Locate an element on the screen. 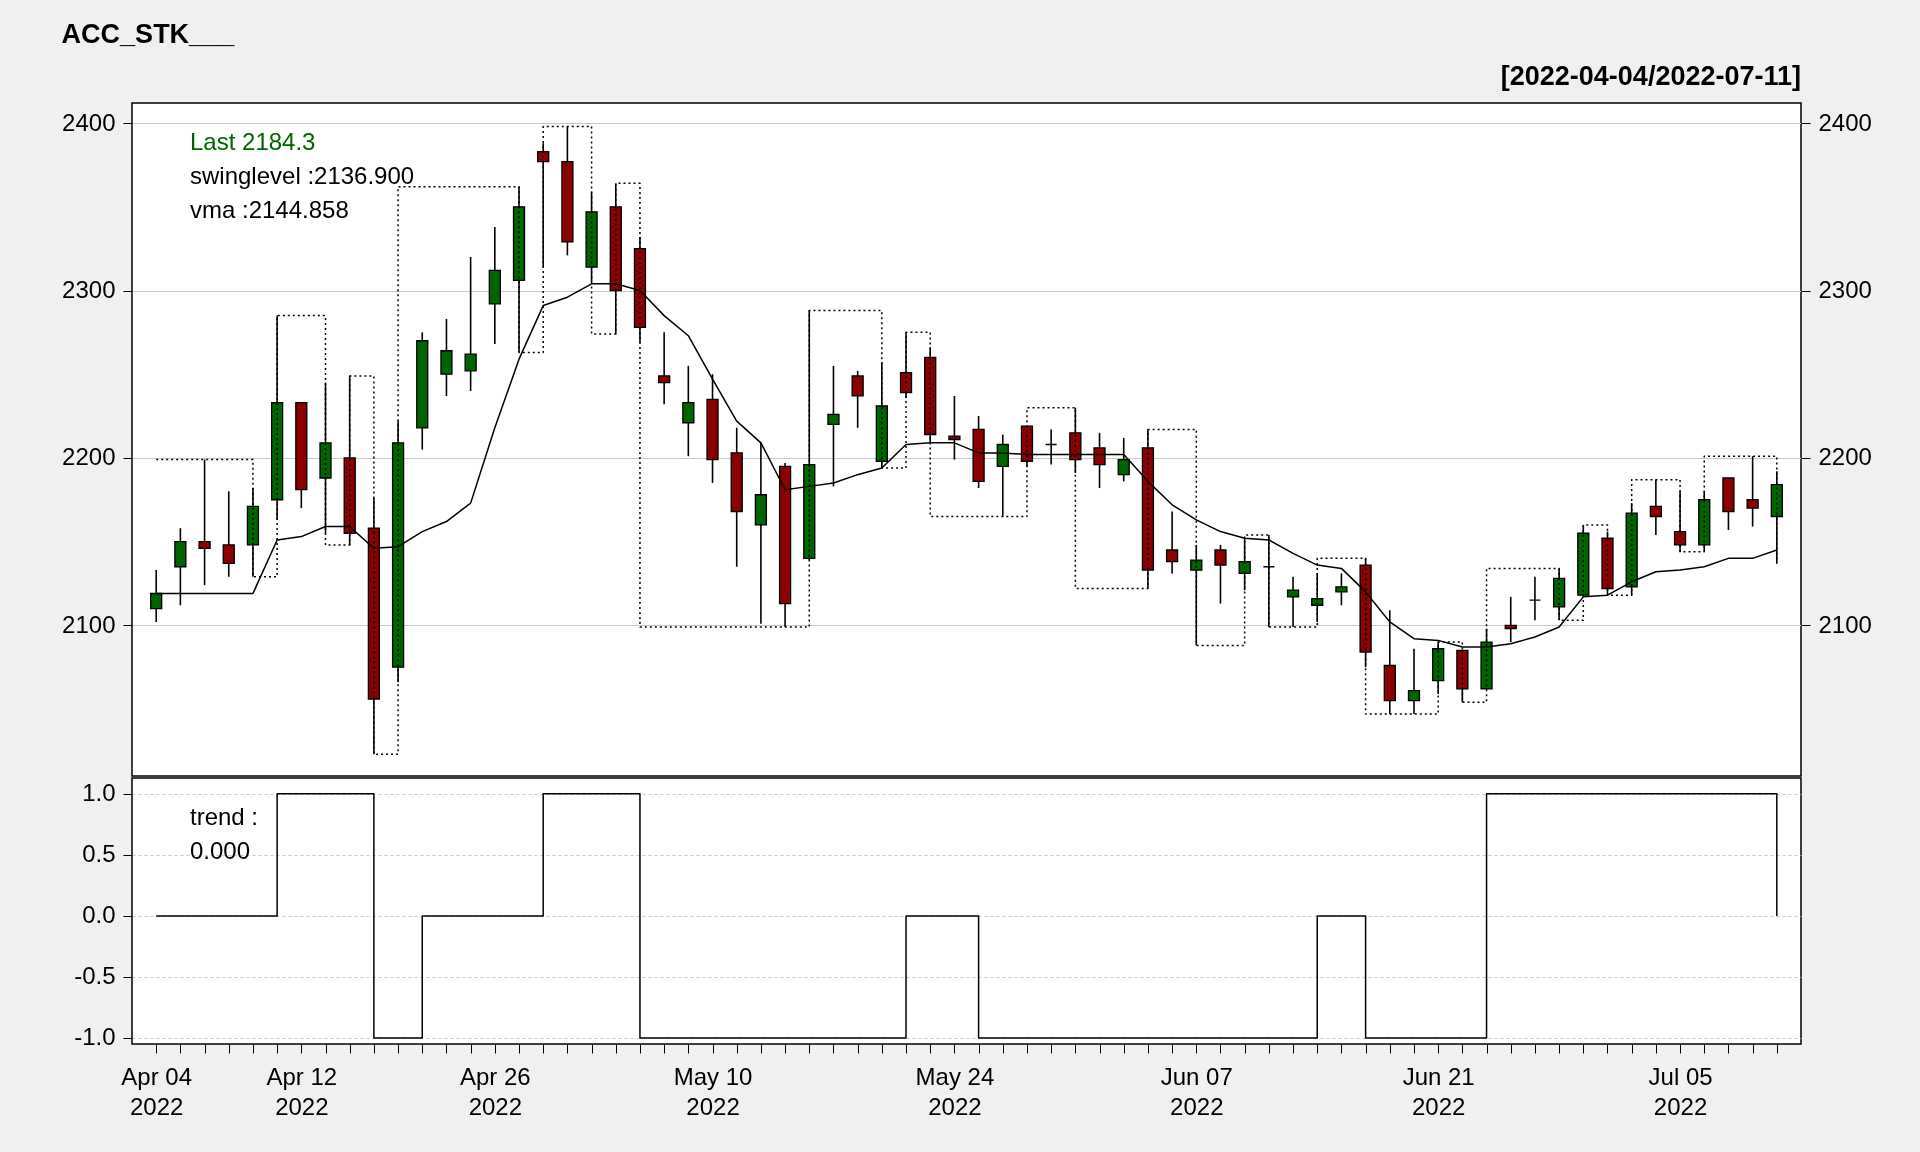  y-tick-label: 2100 is located at coordinates (89, 624).